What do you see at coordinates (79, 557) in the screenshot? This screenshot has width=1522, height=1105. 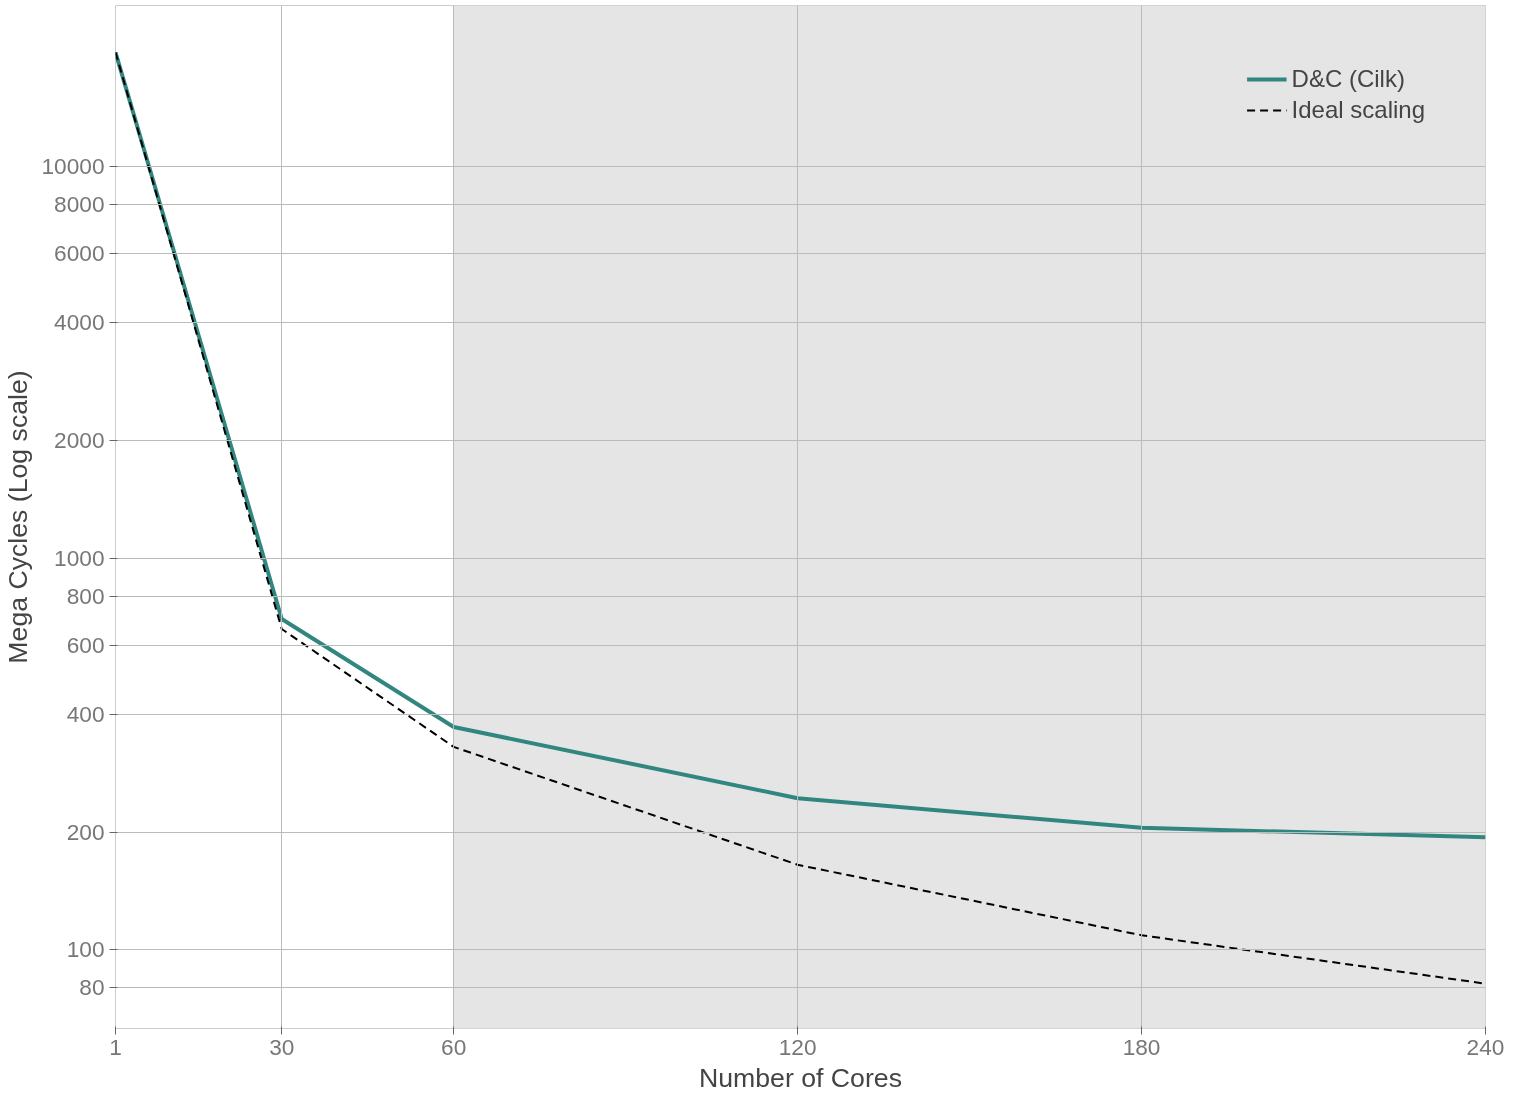 I see `y-tick-label: 1000` at bounding box center [79, 557].